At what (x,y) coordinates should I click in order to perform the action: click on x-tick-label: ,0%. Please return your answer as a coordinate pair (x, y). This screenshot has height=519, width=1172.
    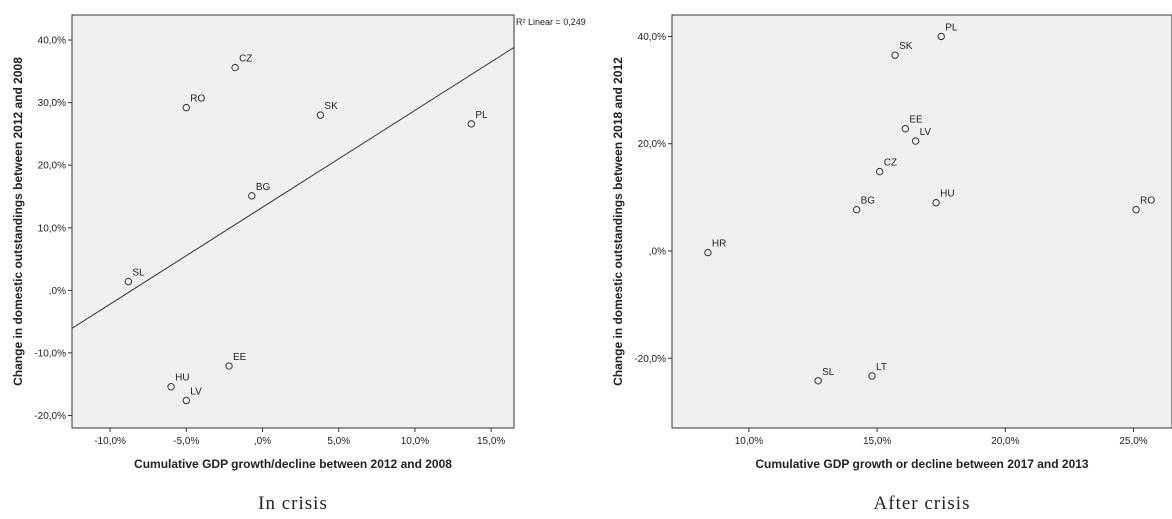
    Looking at the image, I should click on (262, 441).